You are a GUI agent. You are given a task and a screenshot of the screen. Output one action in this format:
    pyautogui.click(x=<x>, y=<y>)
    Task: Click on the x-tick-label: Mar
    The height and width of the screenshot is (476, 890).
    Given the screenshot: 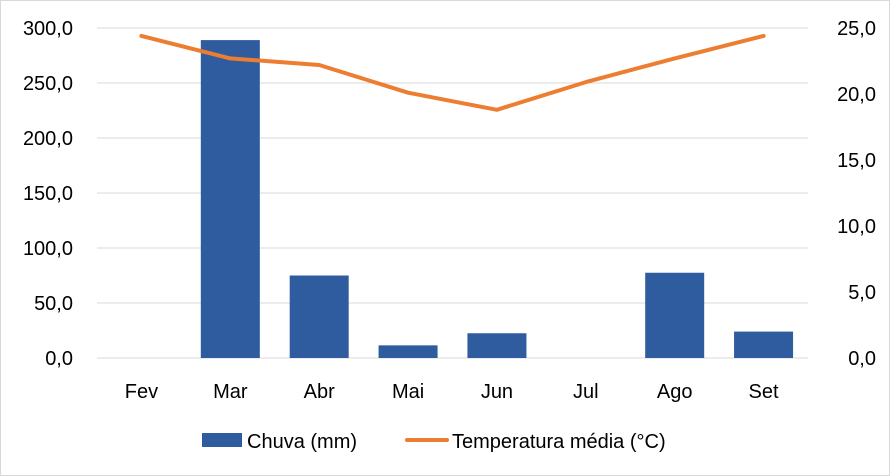 What is the action you would take?
    pyautogui.click(x=230, y=392)
    